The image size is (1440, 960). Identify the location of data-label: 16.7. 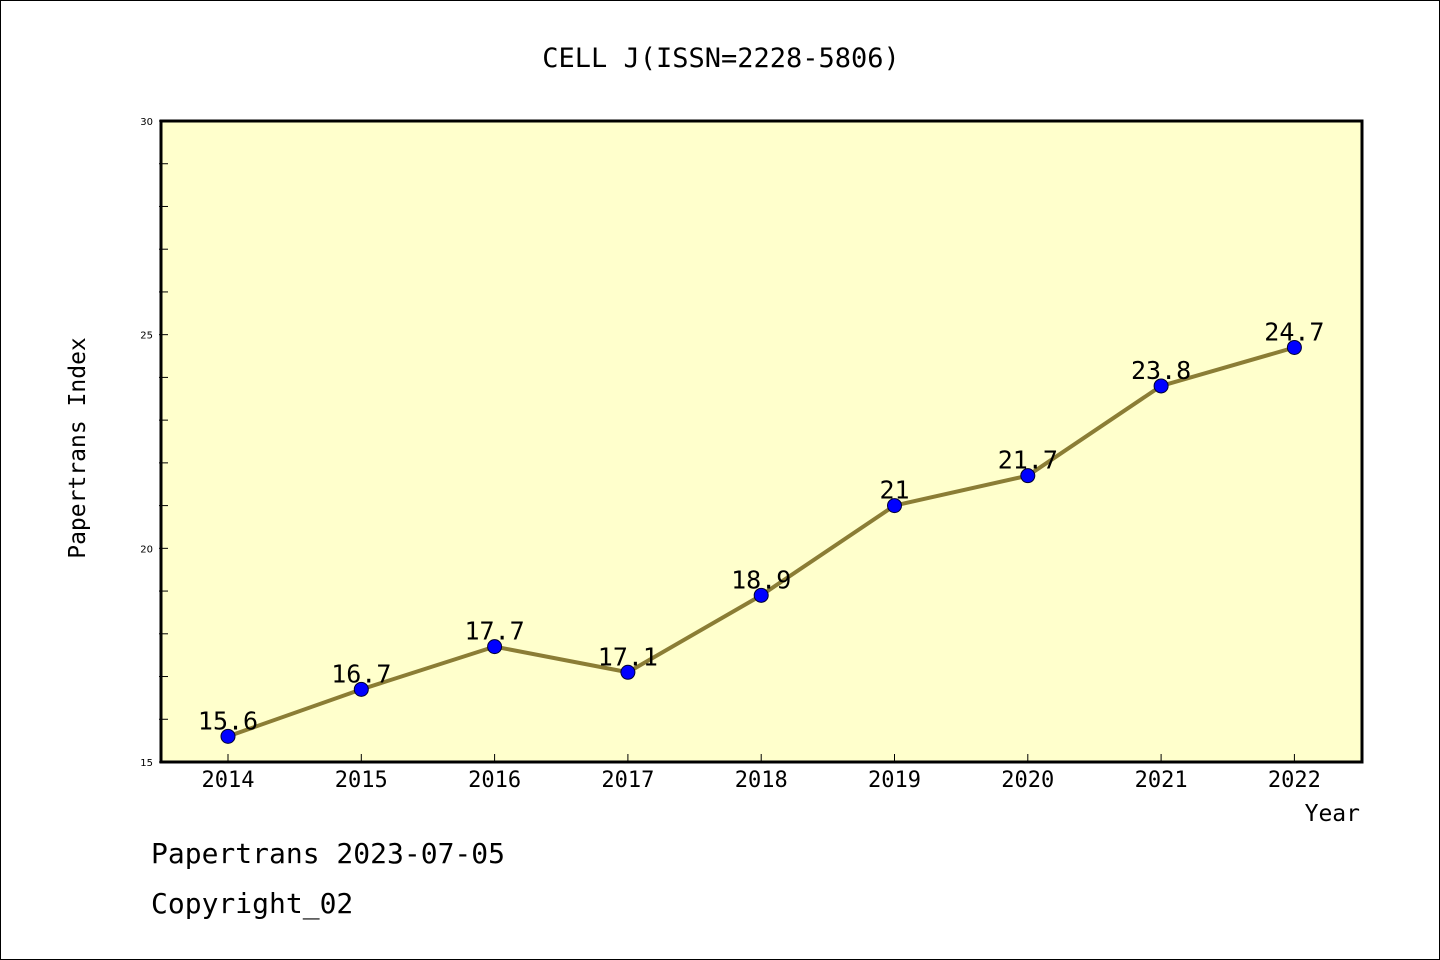
(361, 673).